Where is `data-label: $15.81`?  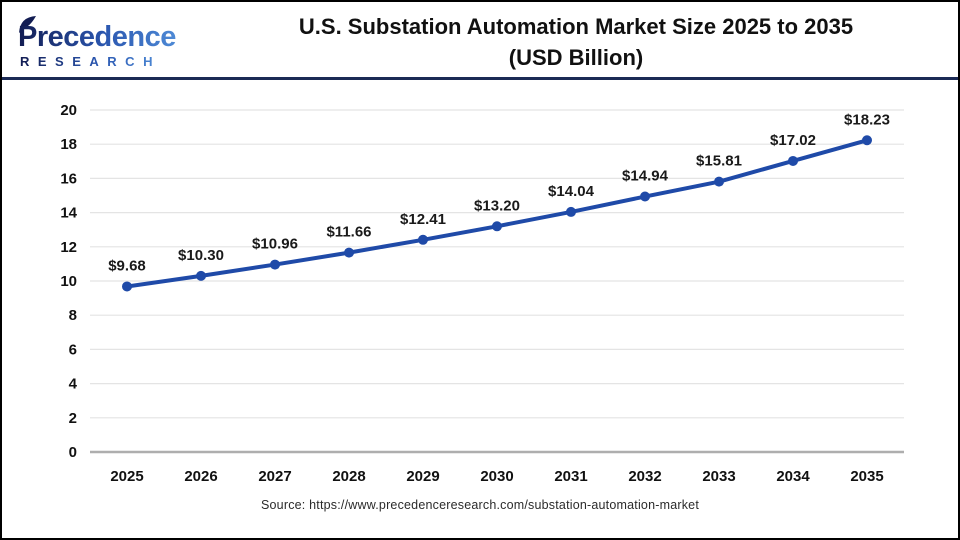 data-label: $15.81 is located at coordinates (719, 161).